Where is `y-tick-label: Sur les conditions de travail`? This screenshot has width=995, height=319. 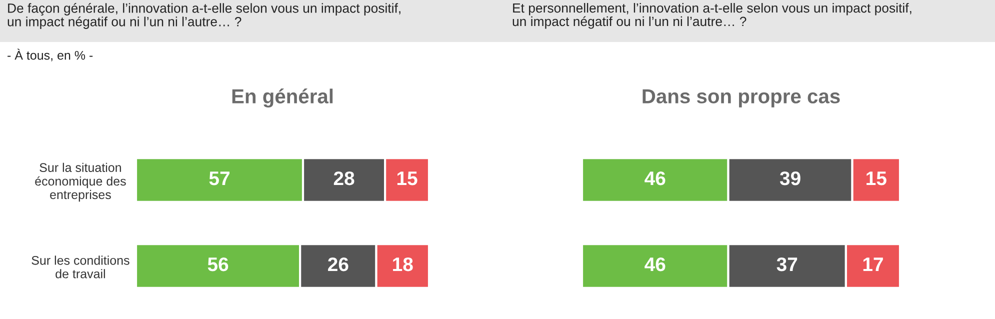 y-tick-label: Sur les conditions de travail is located at coordinates (81, 267).